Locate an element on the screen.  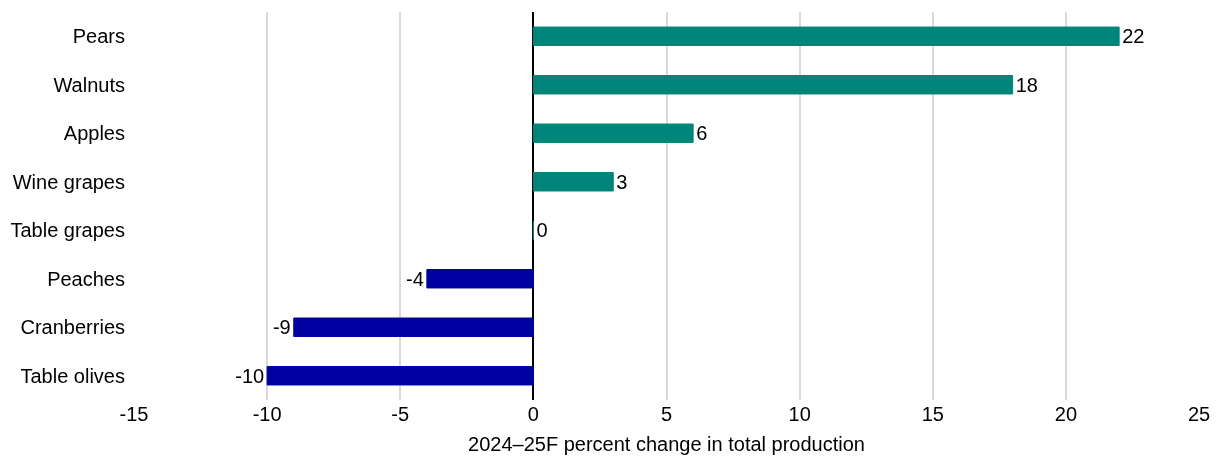
data-label: 18 is located at coordinates (1026, 84).